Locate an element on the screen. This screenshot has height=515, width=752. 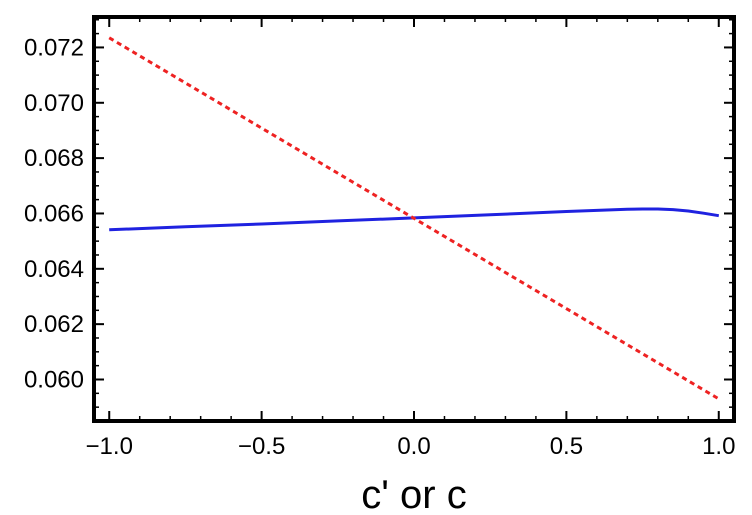
x-tick-label: −1.0 is located at coordinates (109, 446).